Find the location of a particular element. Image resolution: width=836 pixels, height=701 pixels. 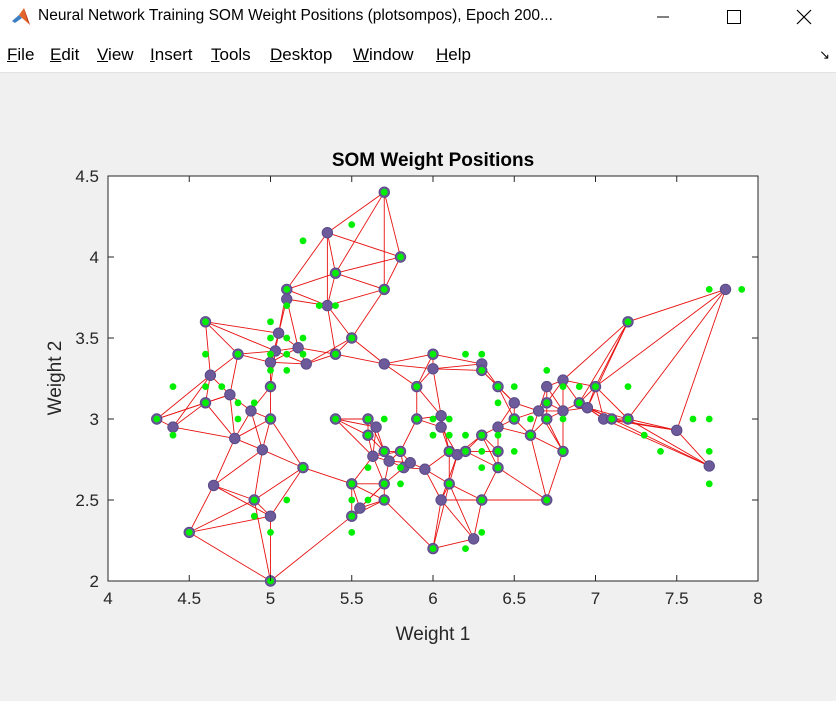

menu-help: Help is located at coordinates (453, 55).